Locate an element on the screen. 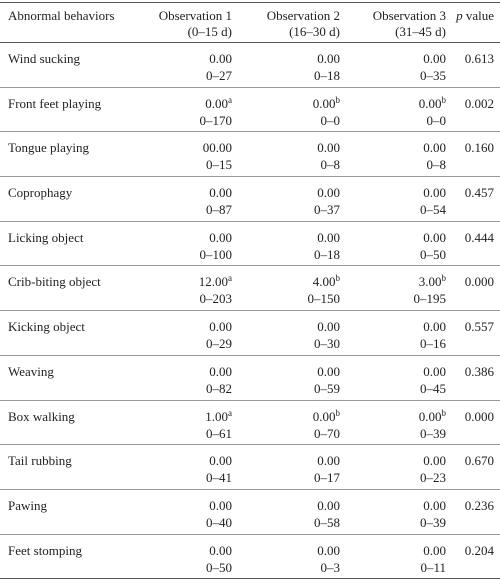  median: 12.00 is located at coordinates (213, 282).